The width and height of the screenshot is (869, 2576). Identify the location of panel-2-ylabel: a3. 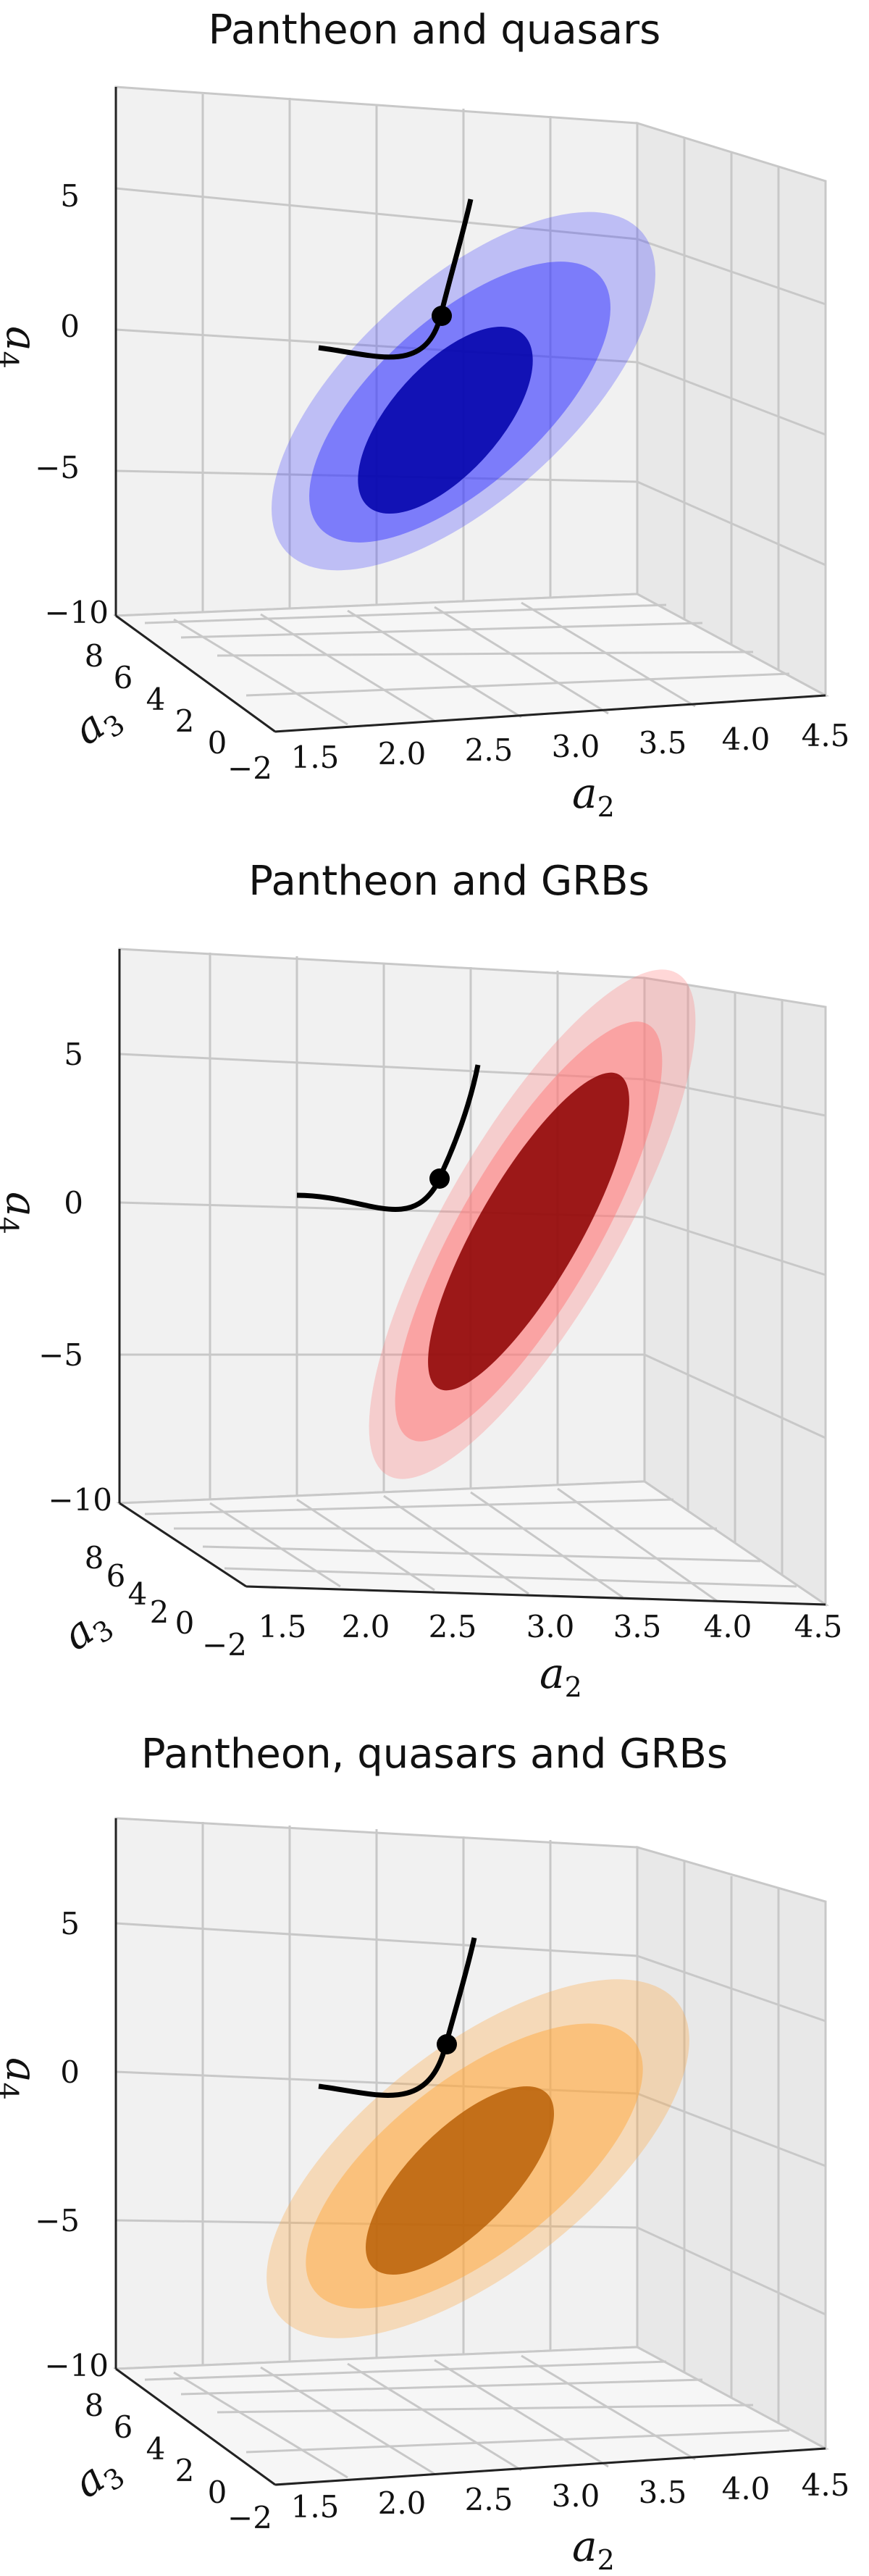
(86, 1629).